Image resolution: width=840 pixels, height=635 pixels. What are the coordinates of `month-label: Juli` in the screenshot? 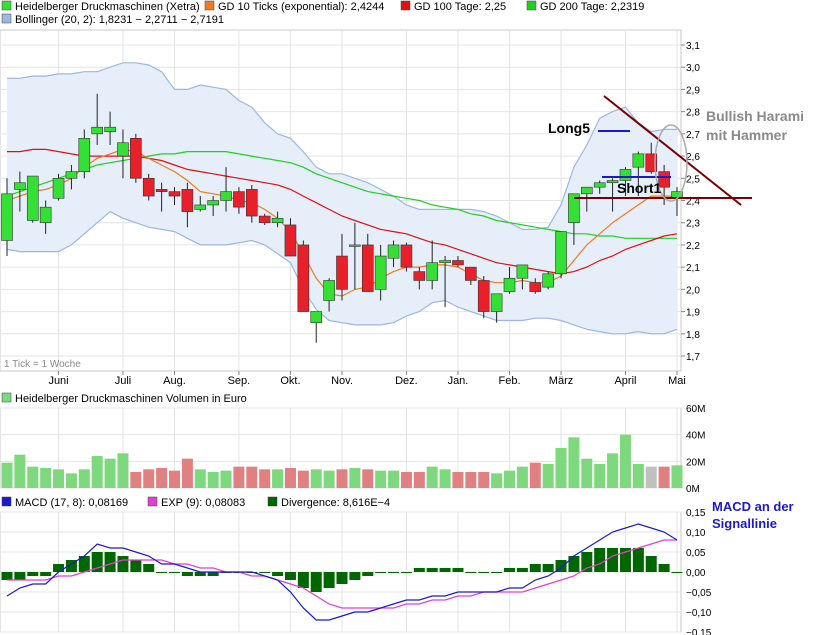 It's located at (123, 381).